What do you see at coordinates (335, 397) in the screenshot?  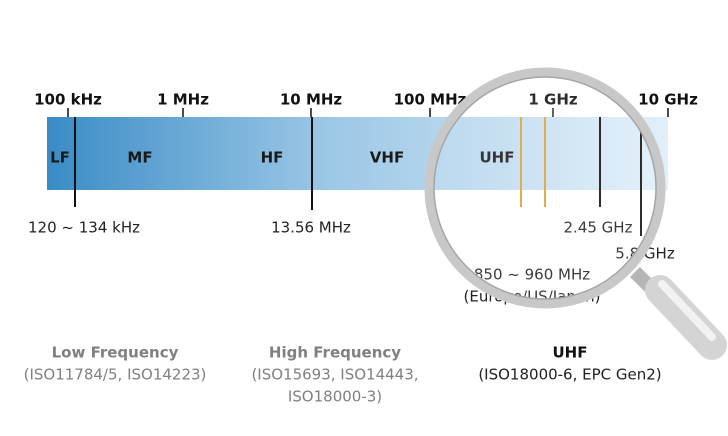 I see `group-standard: ISO18000-3)` at bounding box center [335, 397].